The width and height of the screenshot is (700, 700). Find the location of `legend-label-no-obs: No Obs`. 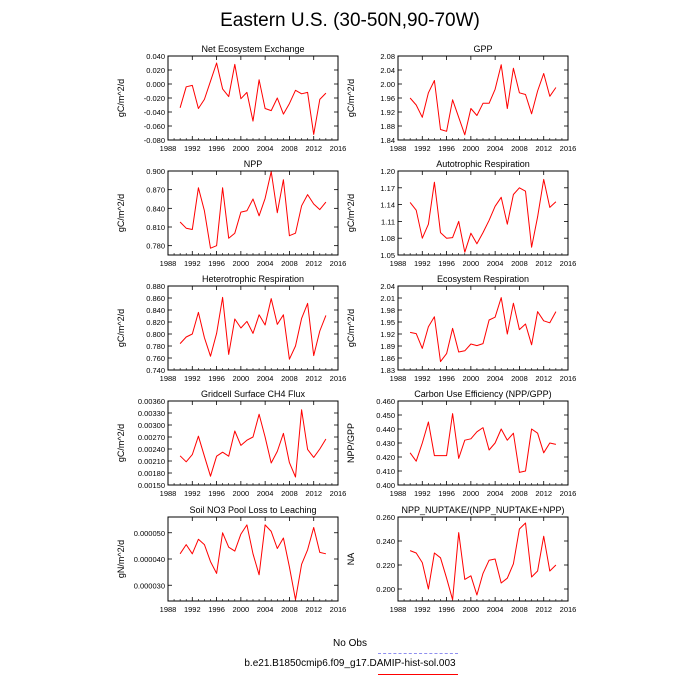

legend-label-no-obs: No Obs is located at coordinates (350, 643).